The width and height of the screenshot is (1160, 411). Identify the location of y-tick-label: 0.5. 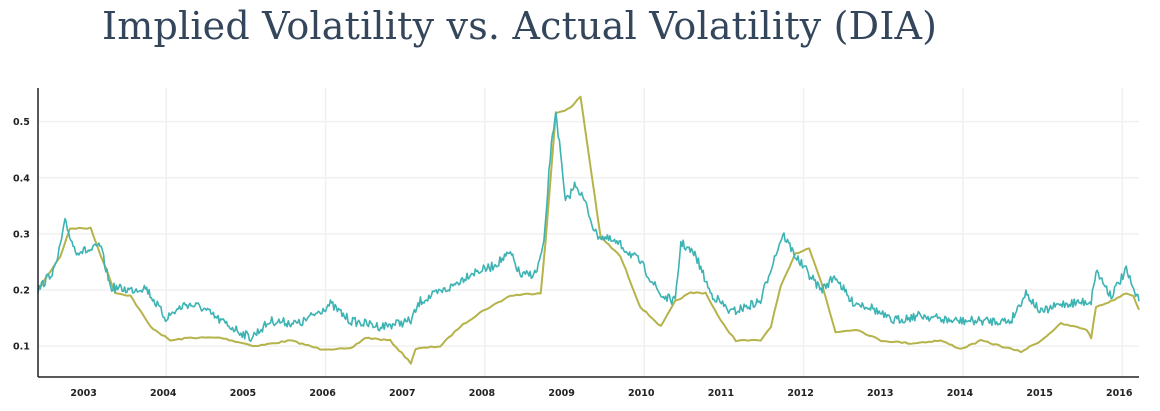
(21, 122).